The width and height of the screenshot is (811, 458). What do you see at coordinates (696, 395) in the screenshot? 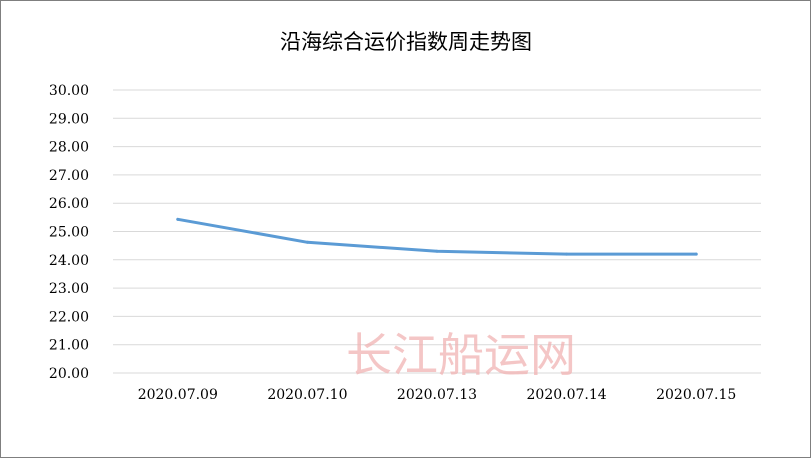
I see `x-tick-label-4: 2020.07.15` at bounding box center [696, 395].